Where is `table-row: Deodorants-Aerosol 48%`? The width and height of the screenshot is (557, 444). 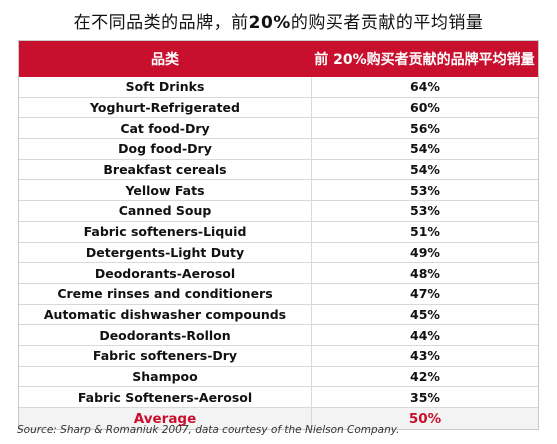 table-row: Deodorants-Aerosol 48% is located at coordinates (278, 273).